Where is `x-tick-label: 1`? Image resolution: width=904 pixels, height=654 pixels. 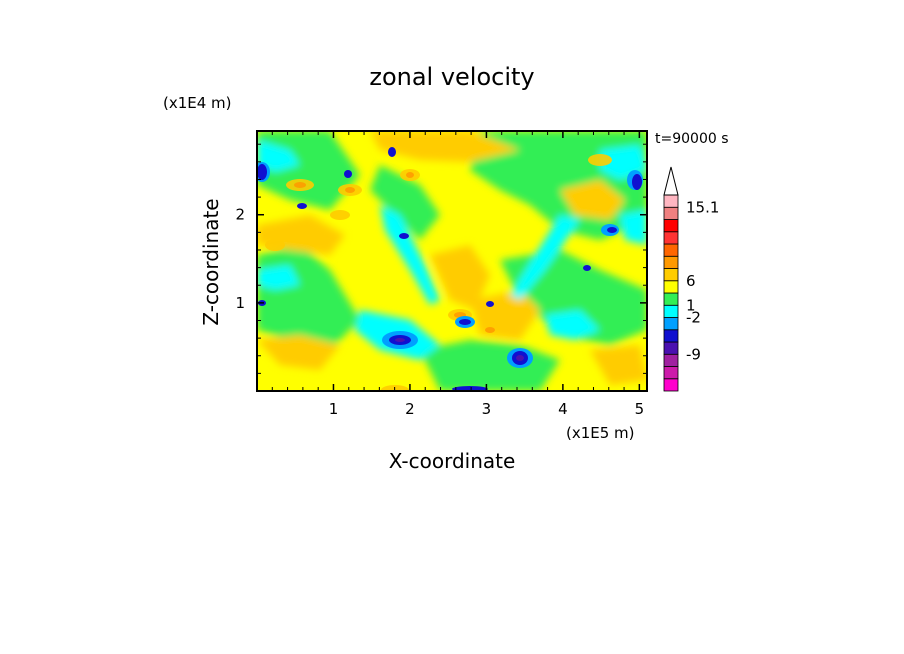
x-tick-label: 1 is located at coordinates (334, 409).